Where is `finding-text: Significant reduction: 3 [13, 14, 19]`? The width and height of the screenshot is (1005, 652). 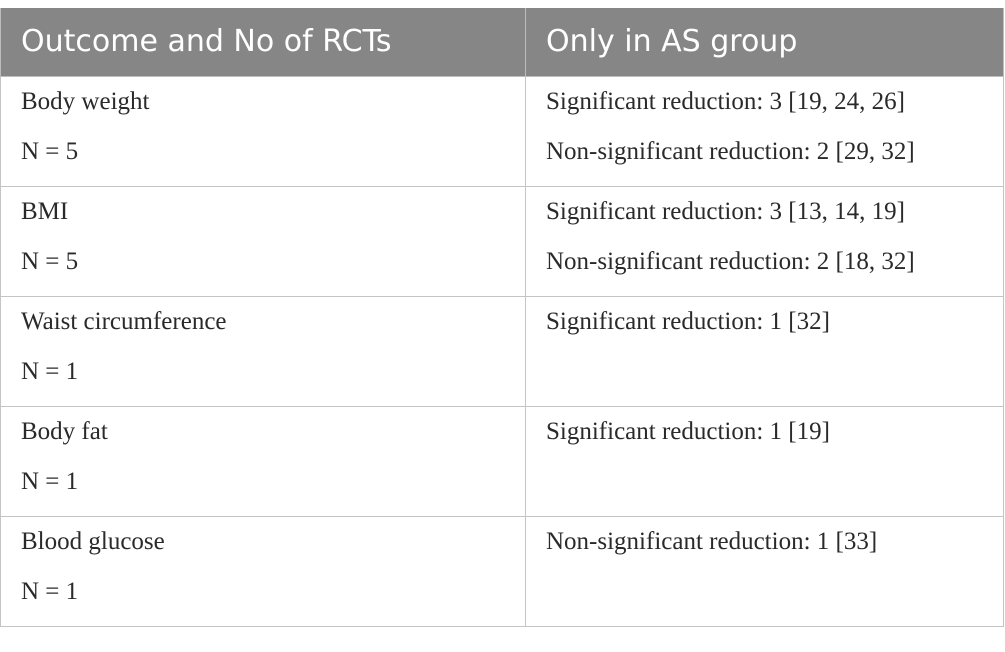
finding-text: Significant reduction: 3 [13, 14, 19] is located at coordinates (725, 211).